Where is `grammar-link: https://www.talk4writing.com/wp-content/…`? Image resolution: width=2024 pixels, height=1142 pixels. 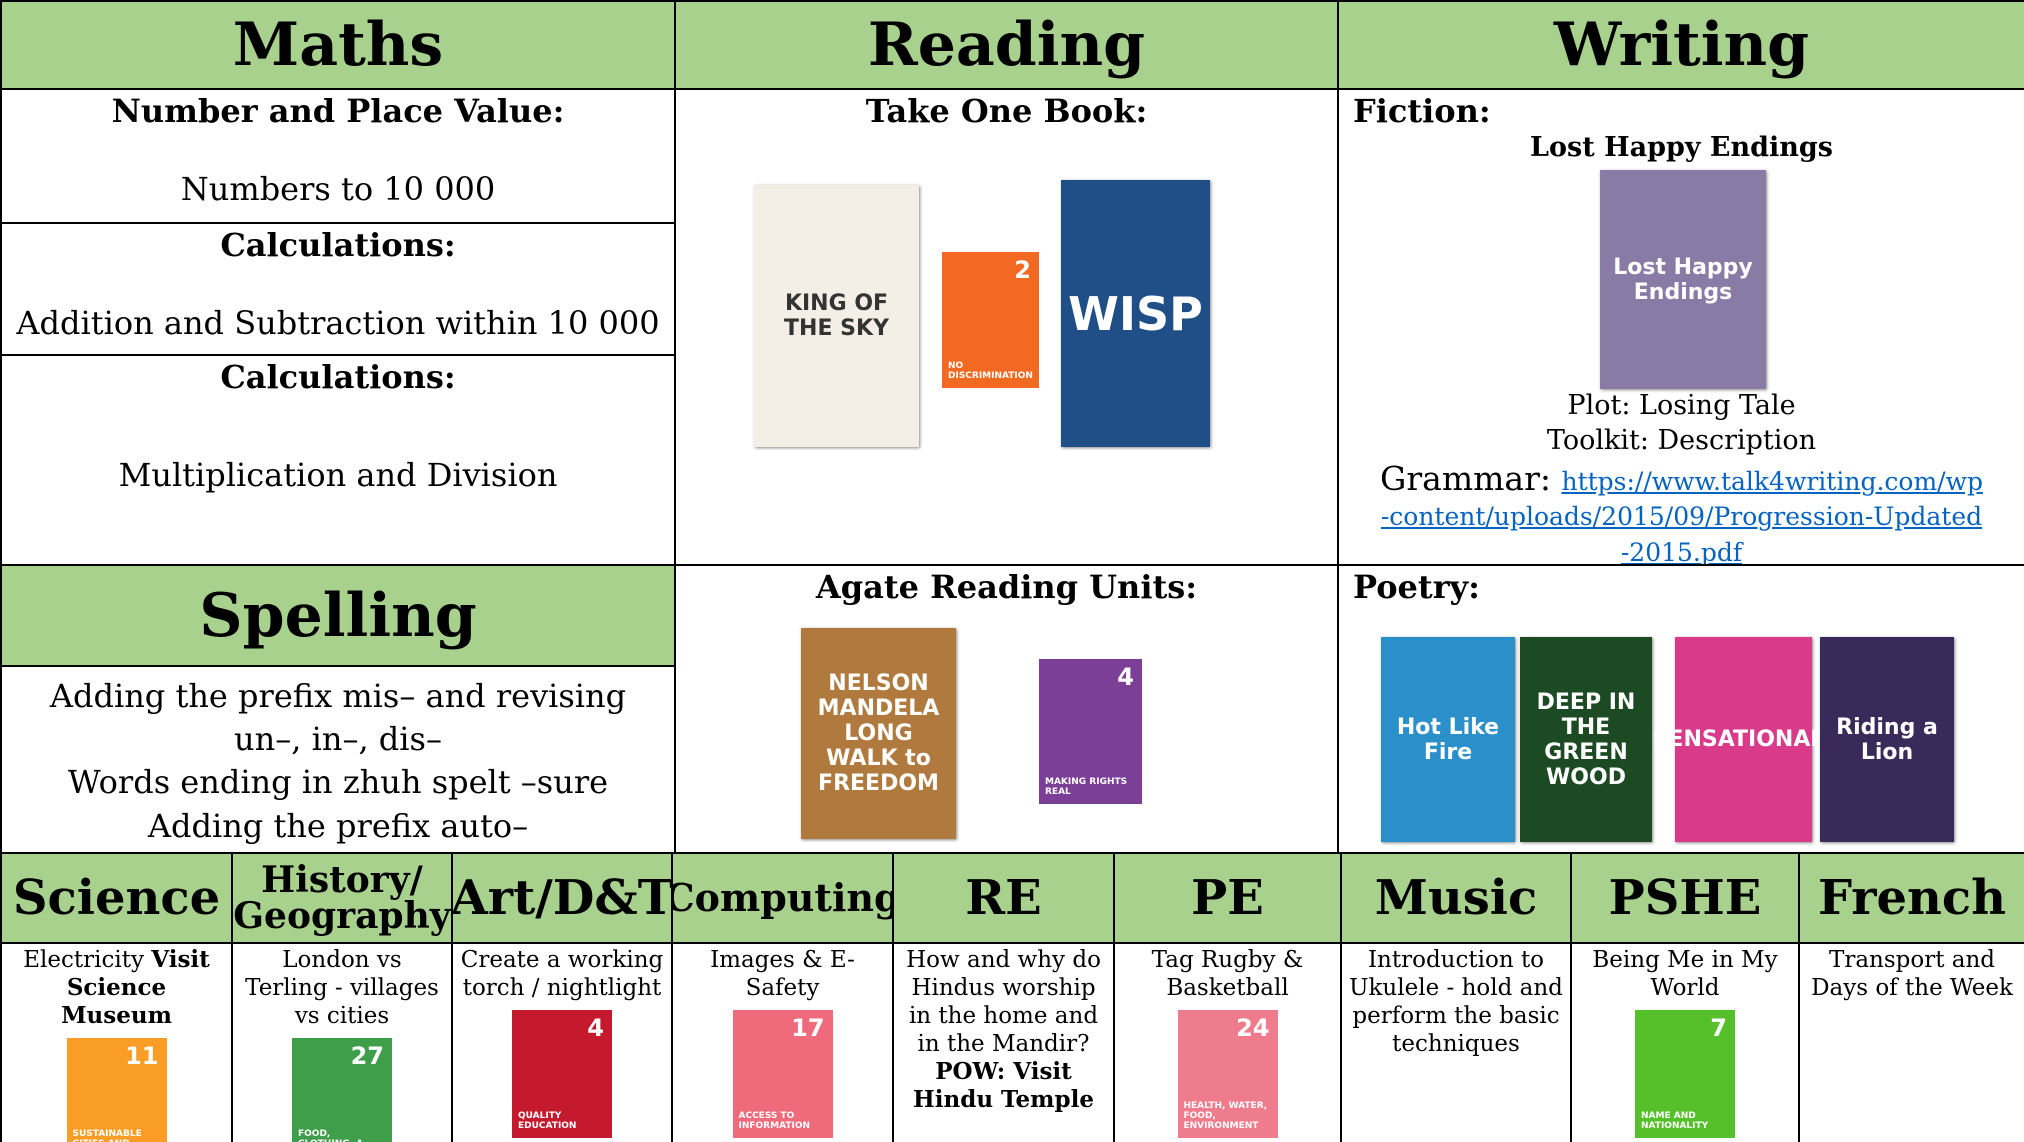 grammar-link: https://www.talk4writing.com/wp-content/… is located at coordinates (1681, 516).